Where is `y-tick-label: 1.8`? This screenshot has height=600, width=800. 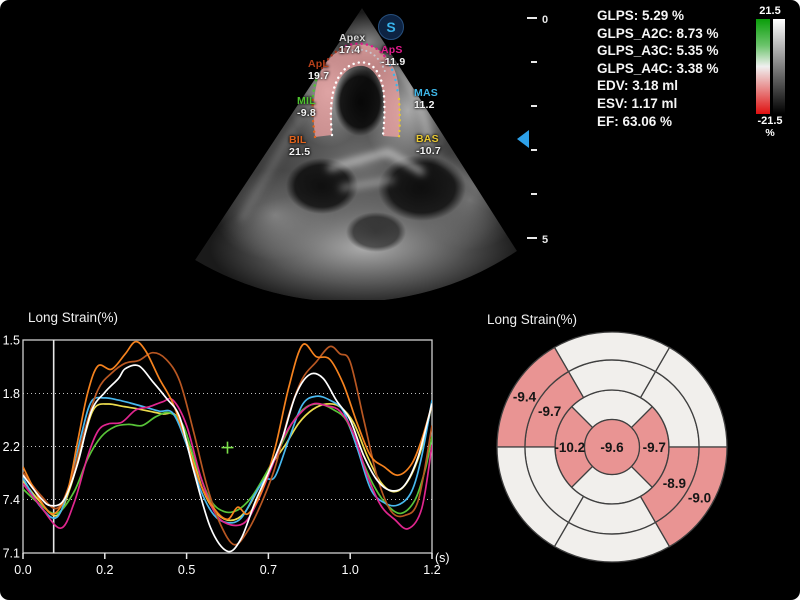 y-tick-label: 1.8 is located at coordinates (11, 394).